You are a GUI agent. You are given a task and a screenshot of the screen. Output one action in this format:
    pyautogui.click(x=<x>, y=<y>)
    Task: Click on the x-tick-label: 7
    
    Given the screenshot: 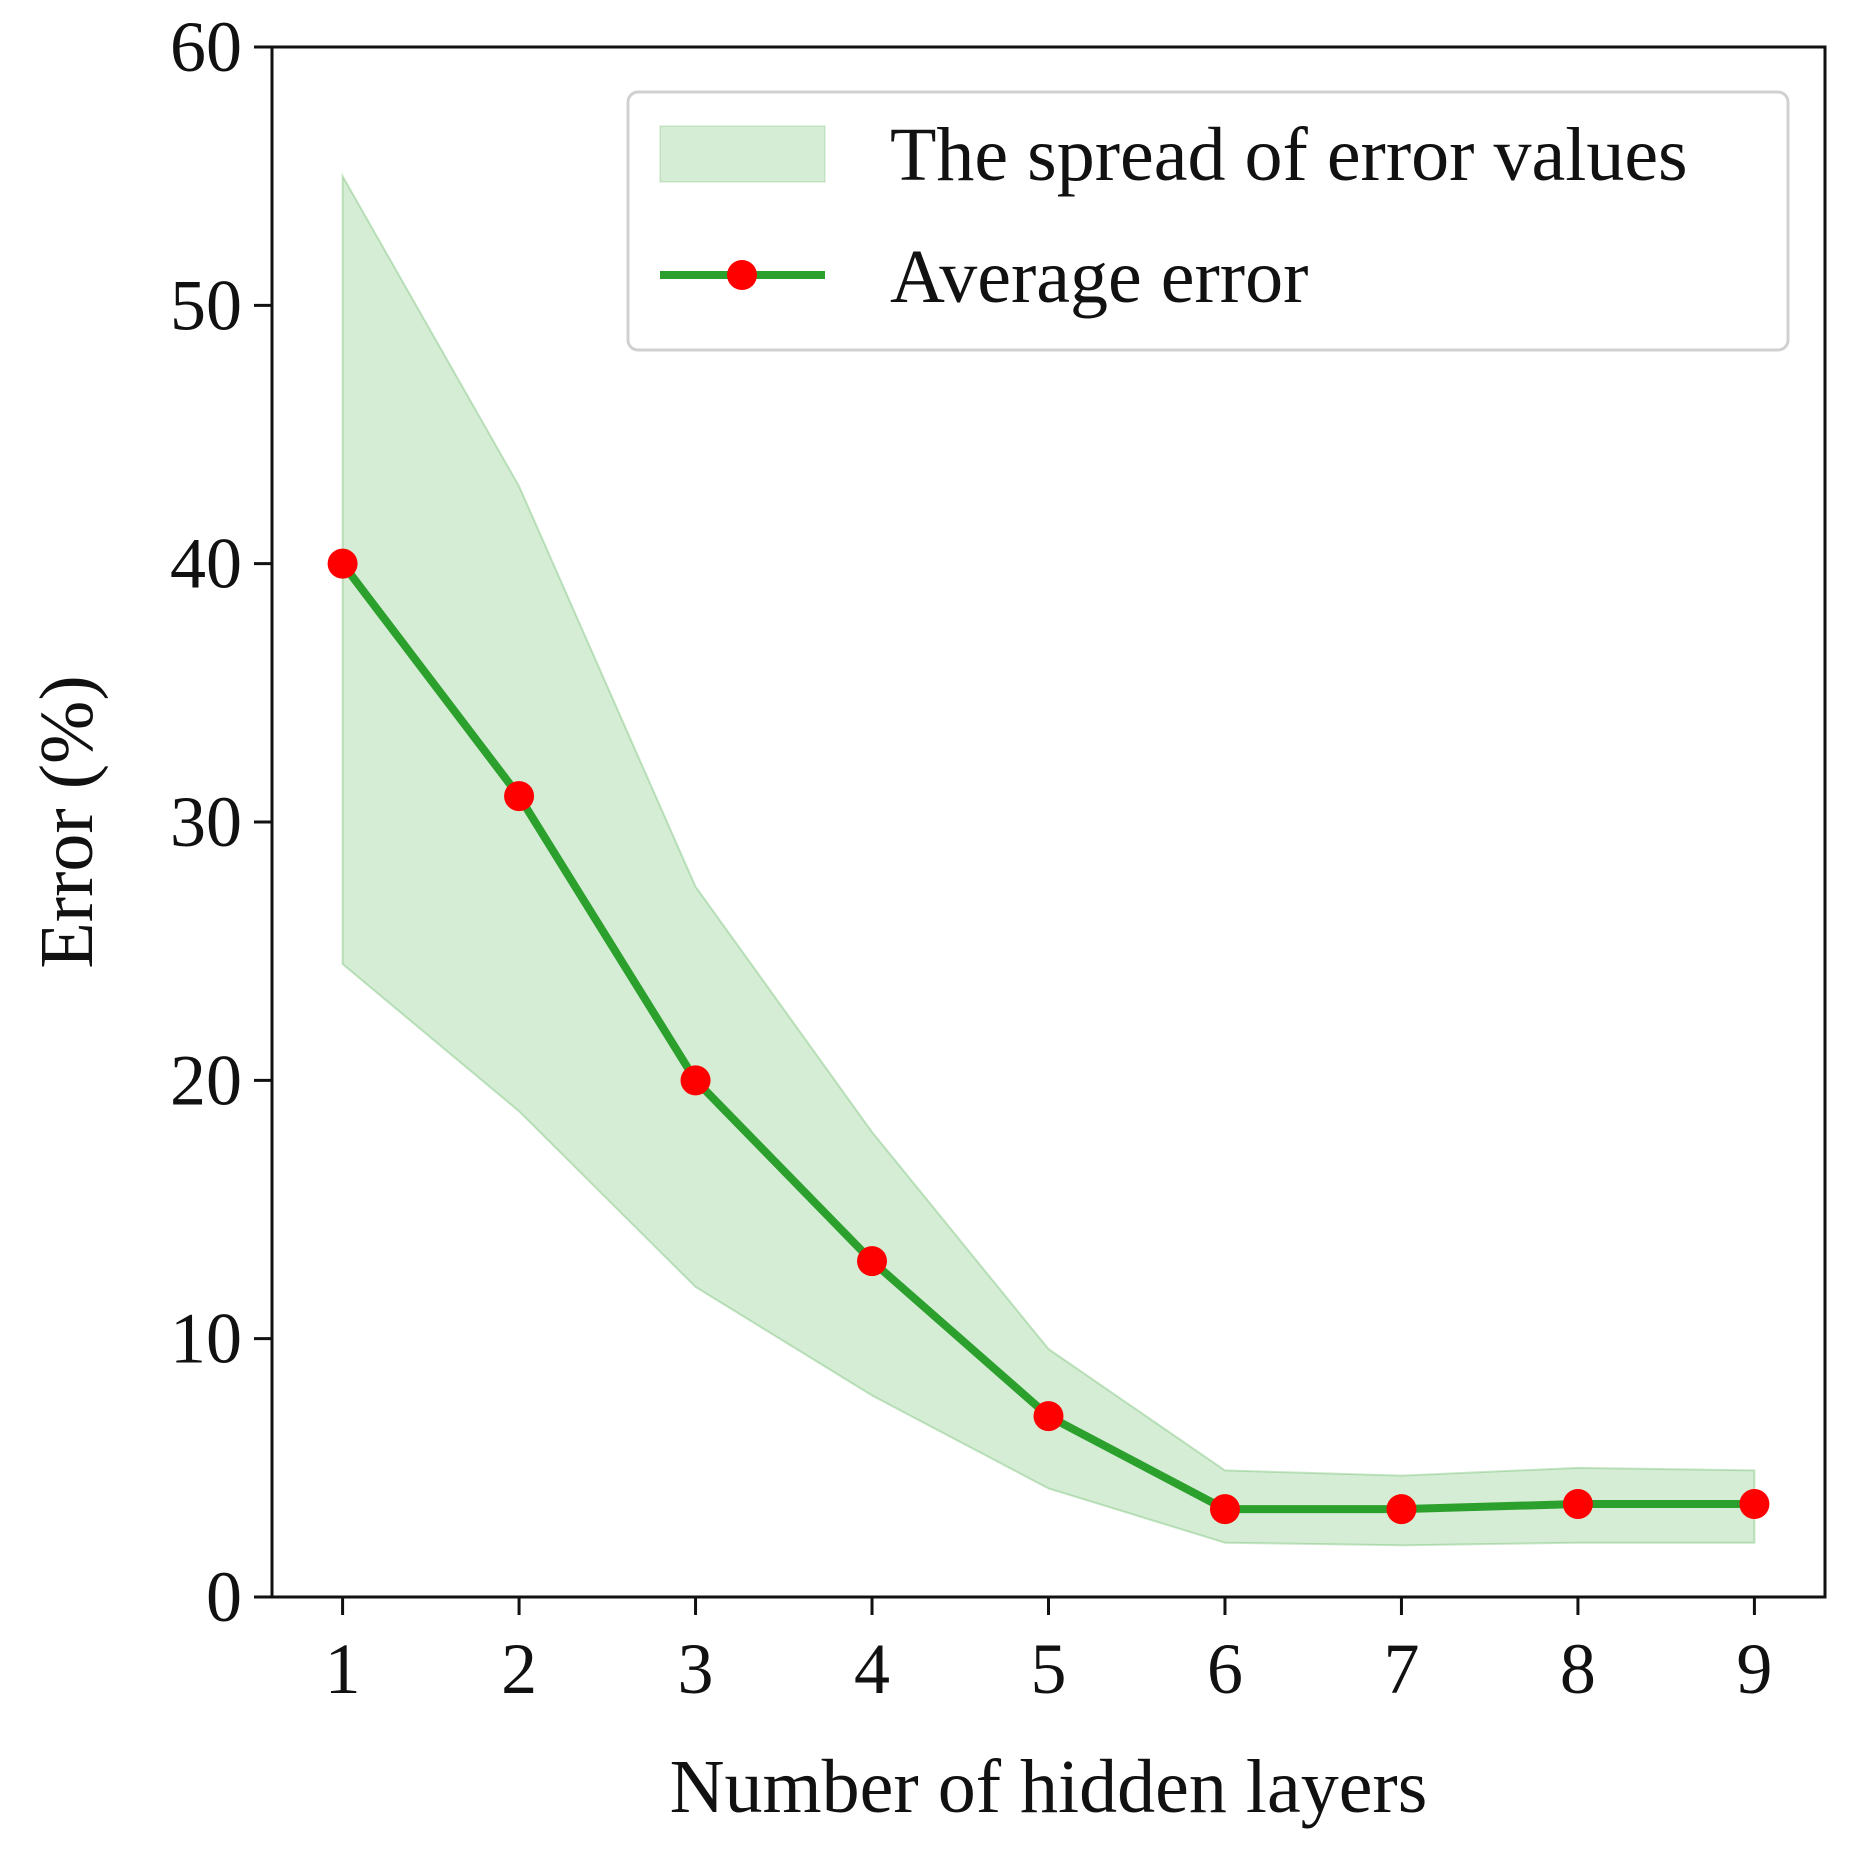 What is the action you would take?
    pyautogui.click(x=1401, y=1669)
    